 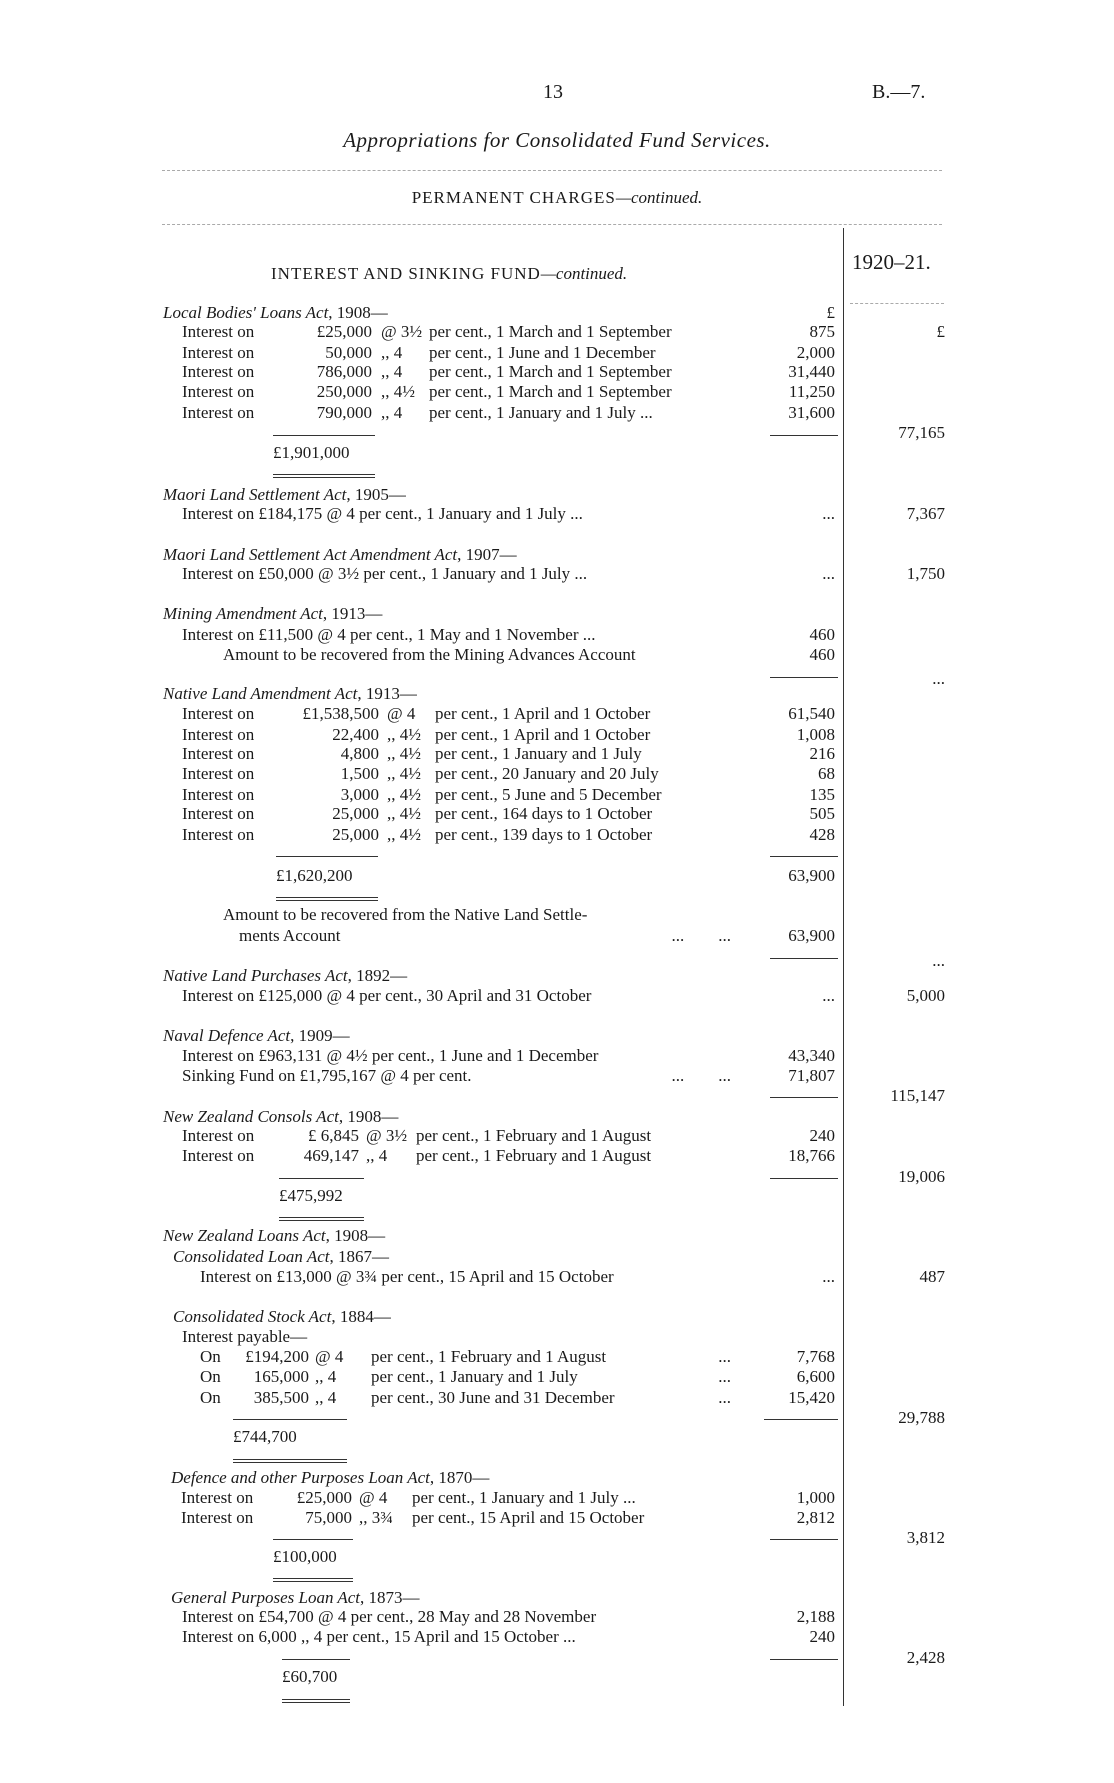 I want to click on act-heading: New Zealand Loans Act, 1908—, so click(x=274, y=1236).